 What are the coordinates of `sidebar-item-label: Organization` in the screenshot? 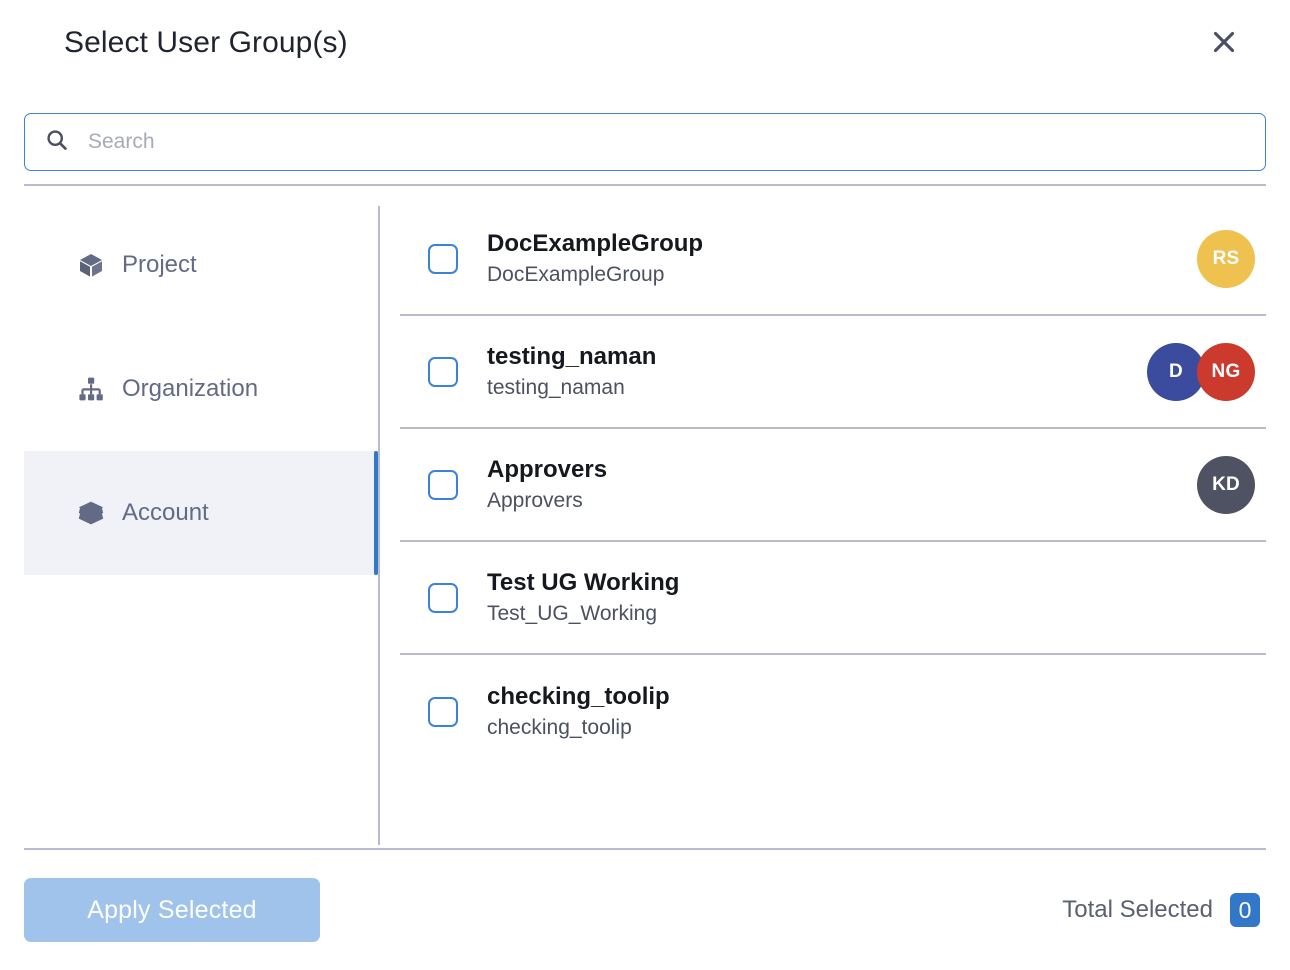 It's located at (190, 388).